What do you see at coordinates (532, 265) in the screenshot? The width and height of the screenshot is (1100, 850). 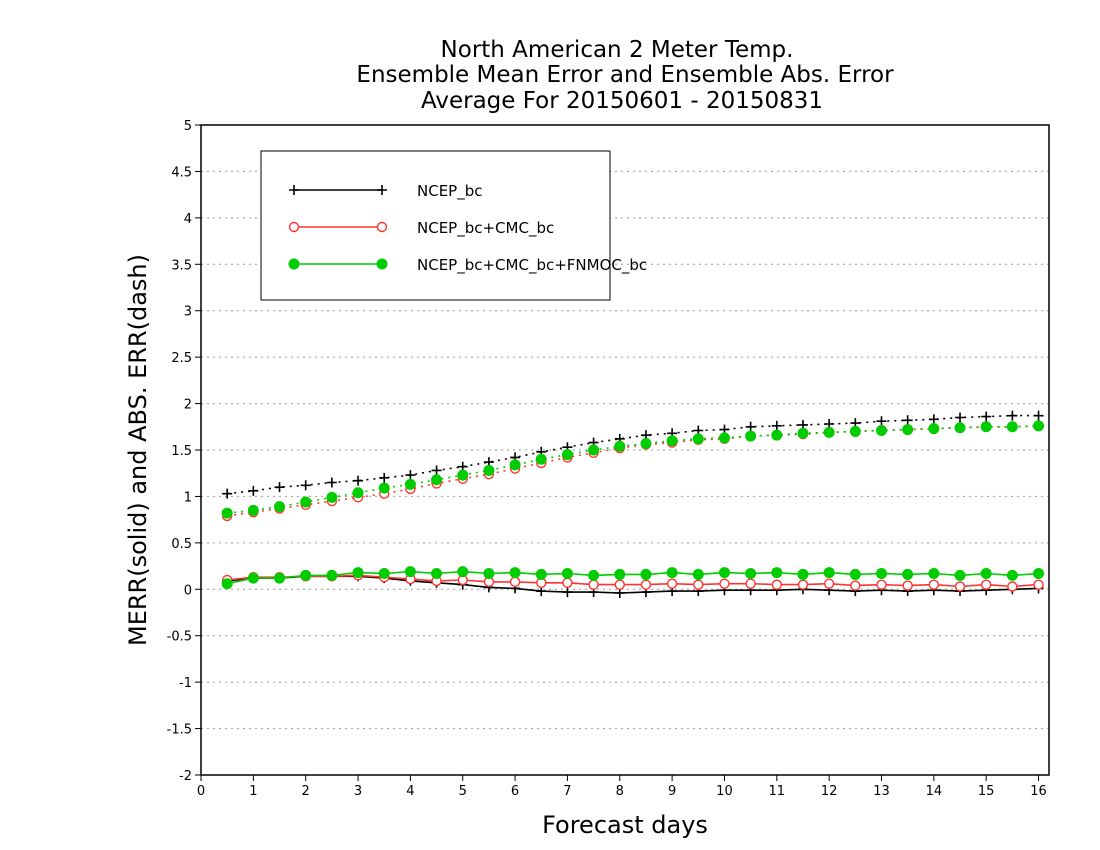 I see `legend-label: NCEP_bc+CMC_bc+FNMOC_bc` at bounding box center [532, 265].